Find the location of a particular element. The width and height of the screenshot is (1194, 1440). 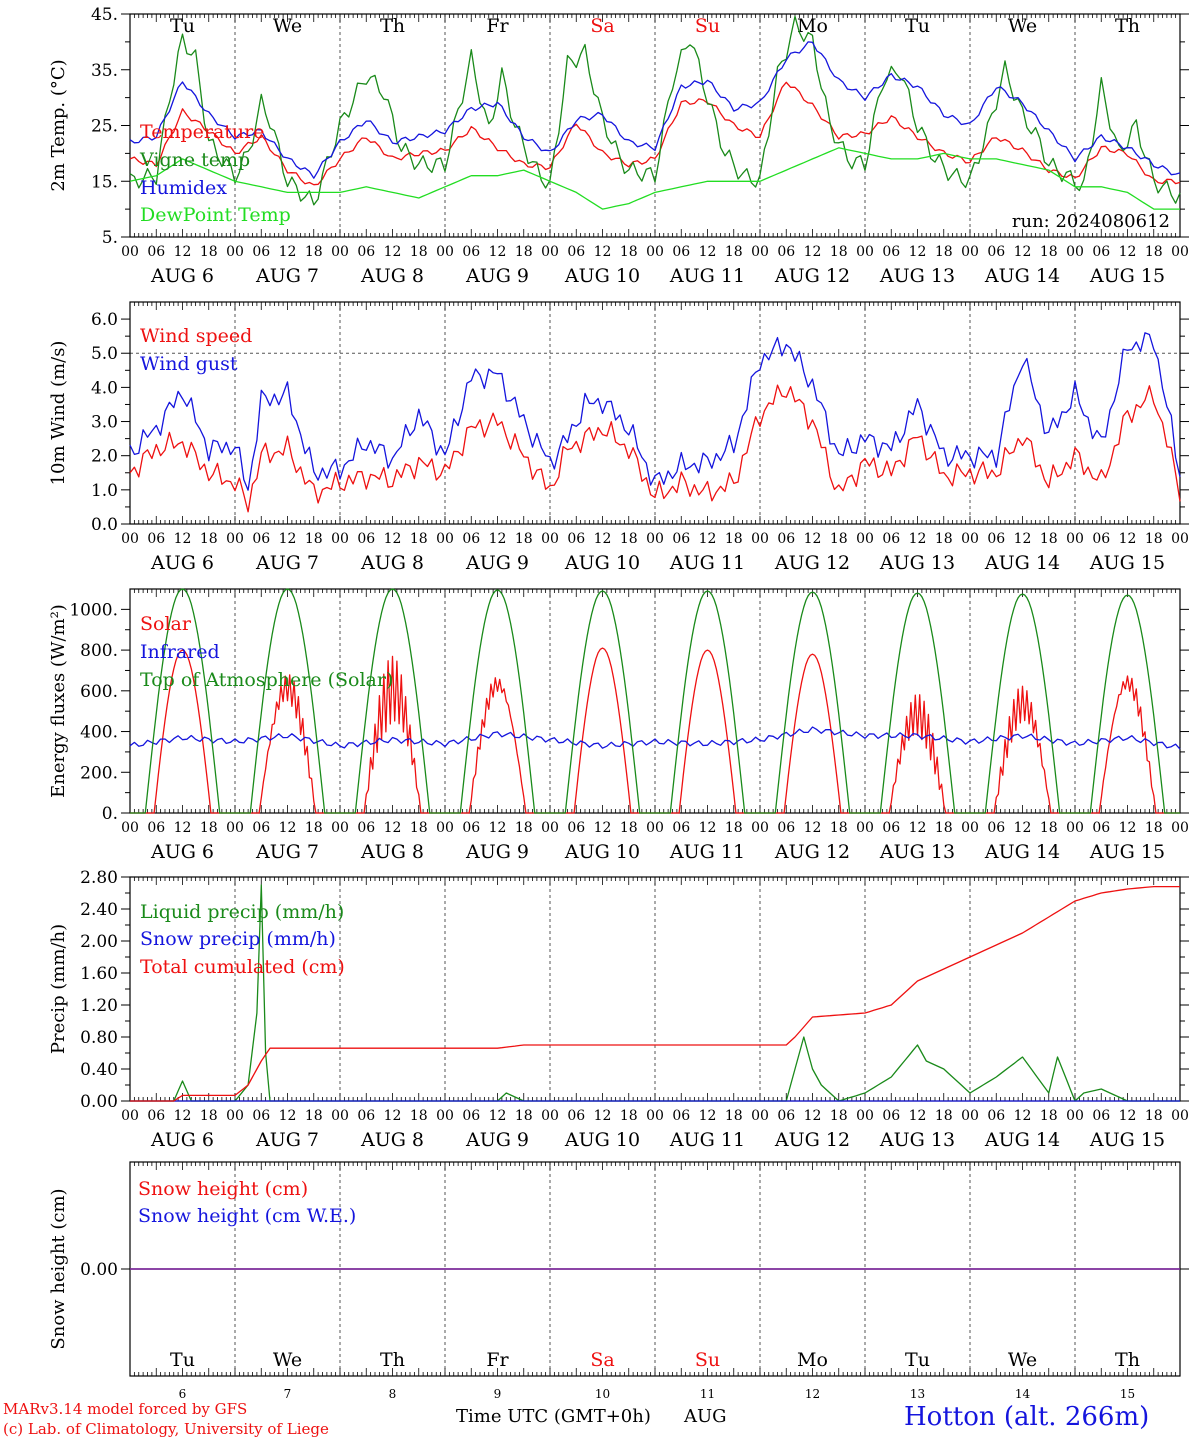

series-vigne-temp is located at coordinates (655, 110).